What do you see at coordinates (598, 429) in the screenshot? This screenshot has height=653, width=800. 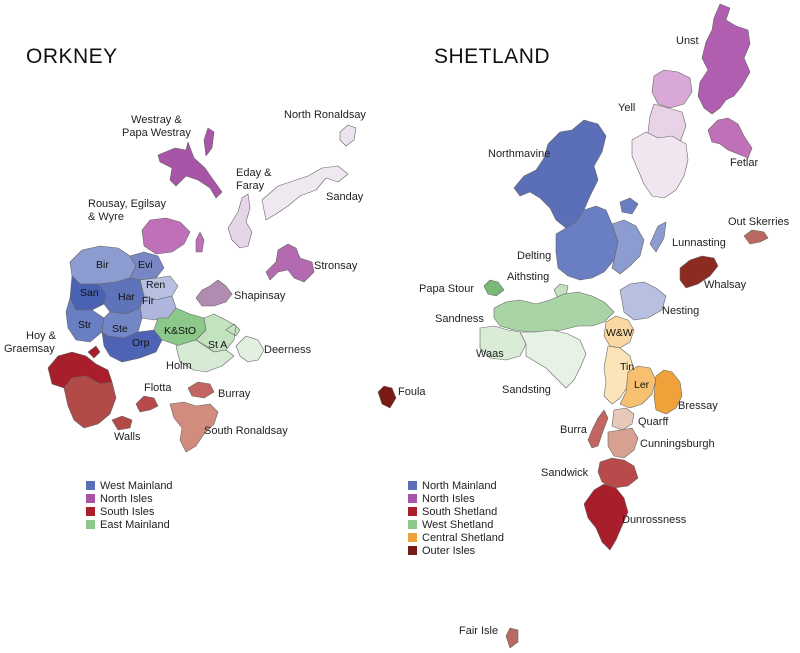 I see `region-burra` at bounding box center [598, 429].